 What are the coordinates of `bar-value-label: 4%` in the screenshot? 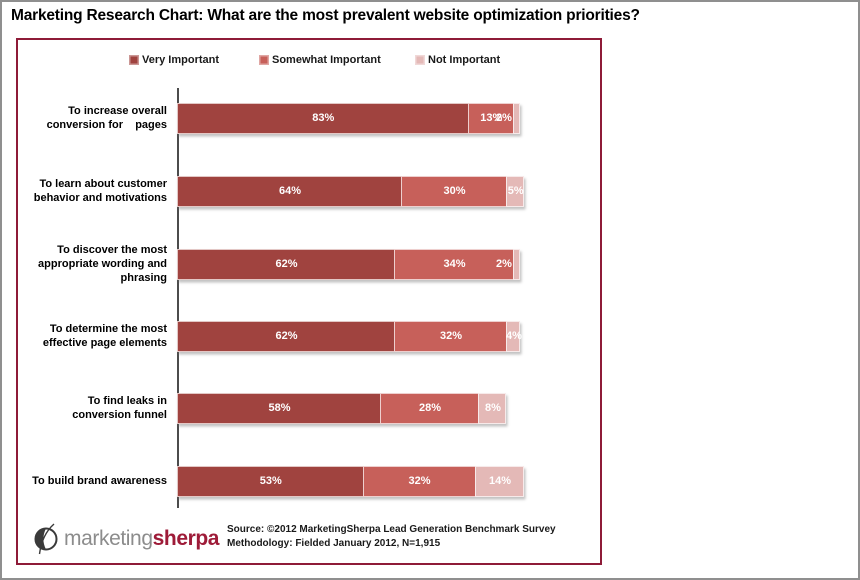 It's located at (514, 336).